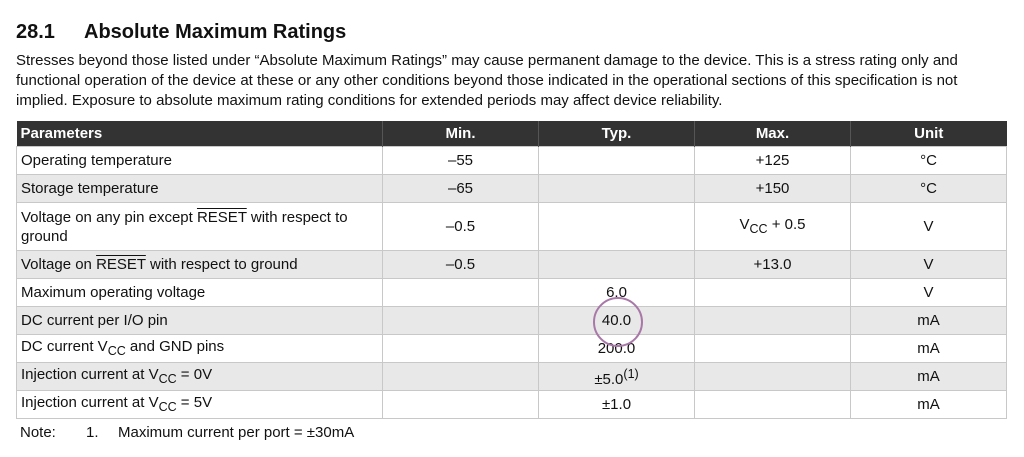 The height and width of the screenshot is (457, 1024). What do you see at coordinates (59, 264) in the screenshot?
I see `param-text: Voltage on` at bounding box center [59, 264].